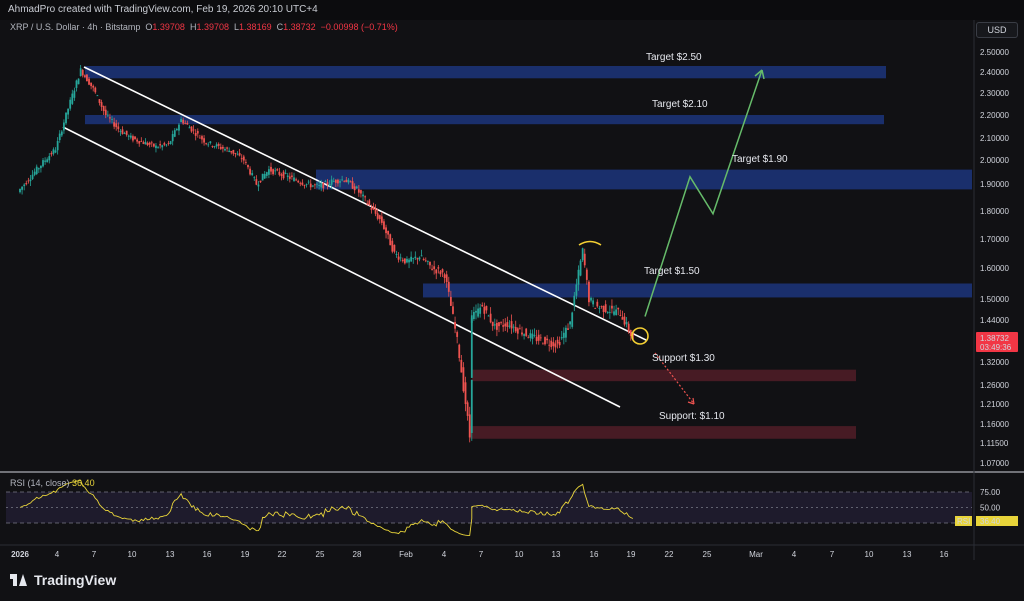 This screenshot has width=1024, height=601. What do you see at coordinates (990, 508) in the screenshot?
I see `rsi-axis-label: 50.00` at bounding box center [990, 508].